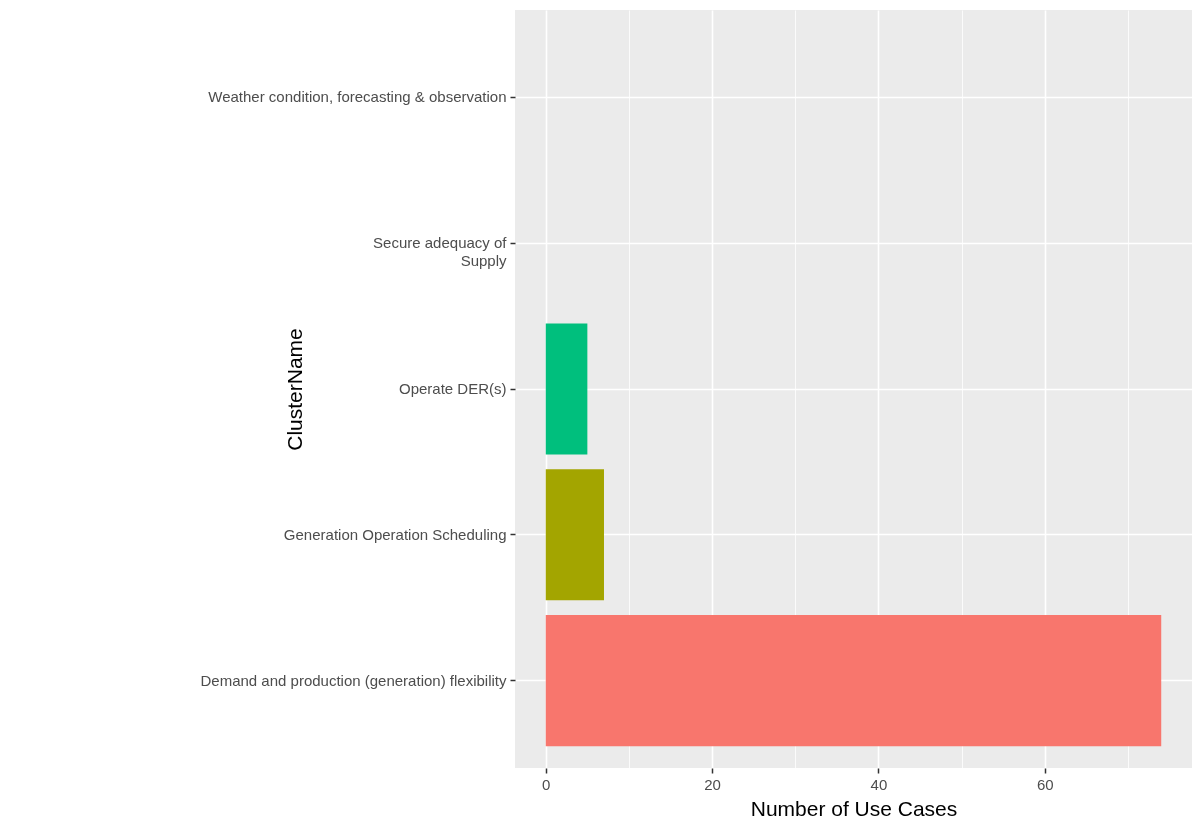 The height and width of the screenshot is (834, 1192). Describe the element at coordinates (1045, 784) in the screenshot. I see `x-tick-label: 60` at that location.